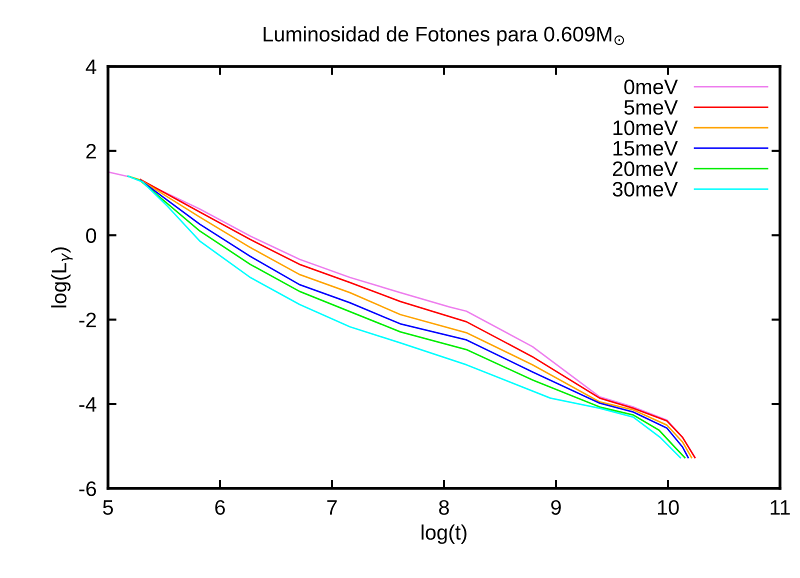  I want to click on y-tick-label: -2, so click(87, 320).